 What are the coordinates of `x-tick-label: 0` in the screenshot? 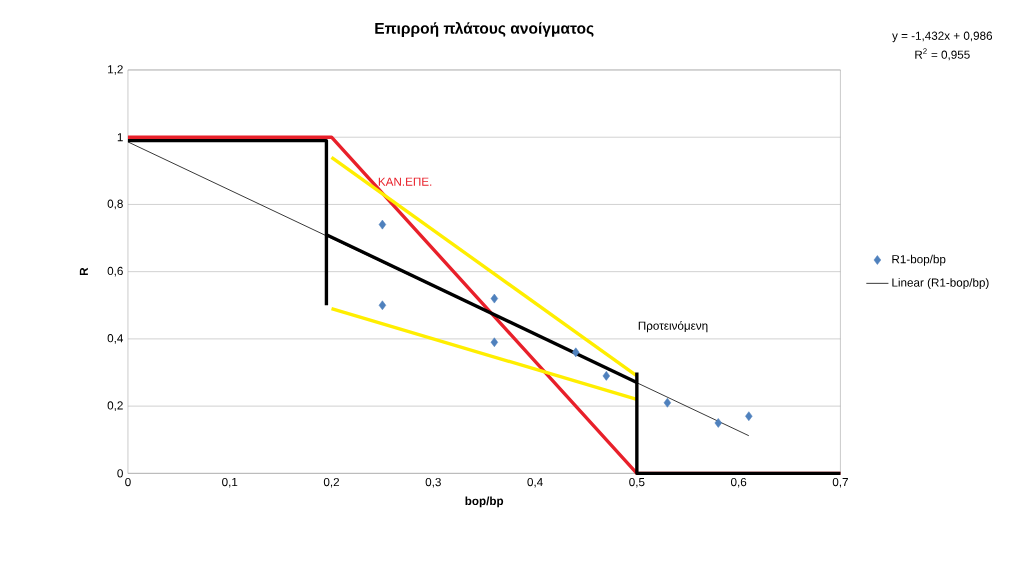 It's located at (128, 482).